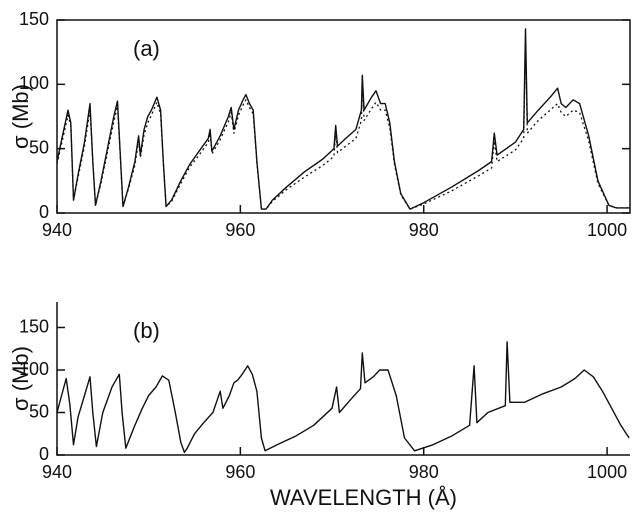 Image resolution: width=634 pixels, height=516 pixels. What do you see at coordinates (146, 330) in the screenshot?
I see `panel-label: (b)` at bounding box center [146, 330].